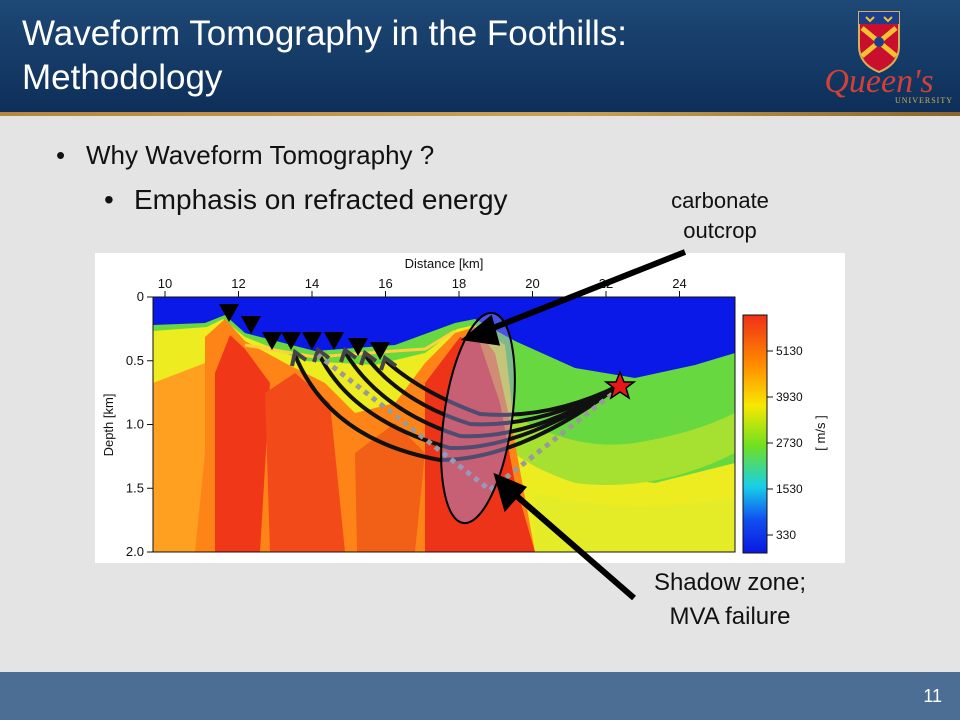 The height and width of the screenshot is (720, 960). I want to click on x-tick-label: 22, so click(606, 283).